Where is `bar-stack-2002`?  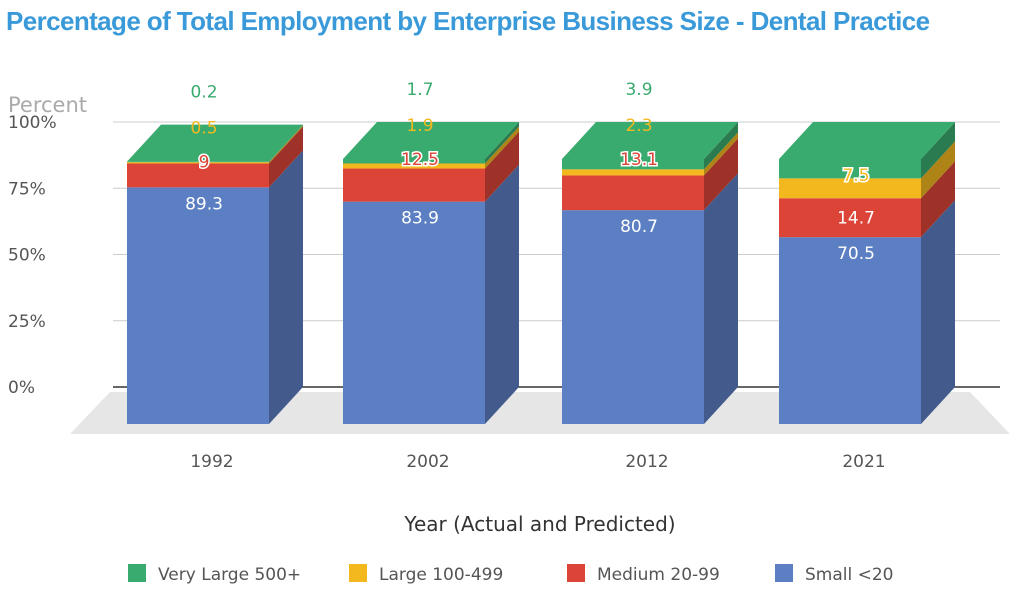 bar-stack-2002 is located at coordinates (431, 273).